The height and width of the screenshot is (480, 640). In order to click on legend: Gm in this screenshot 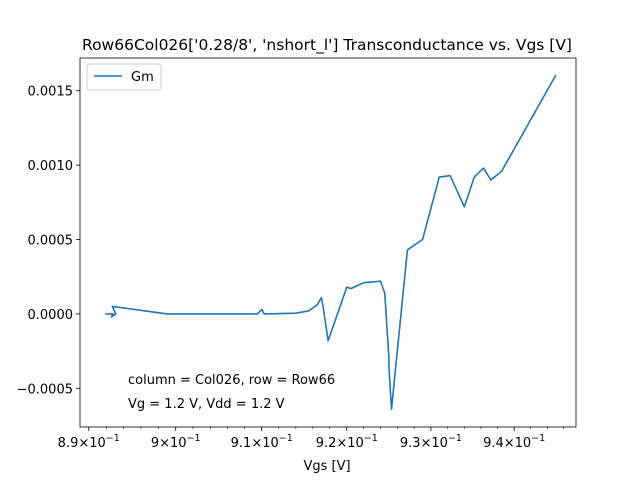, I will do `click(124, 77)`.